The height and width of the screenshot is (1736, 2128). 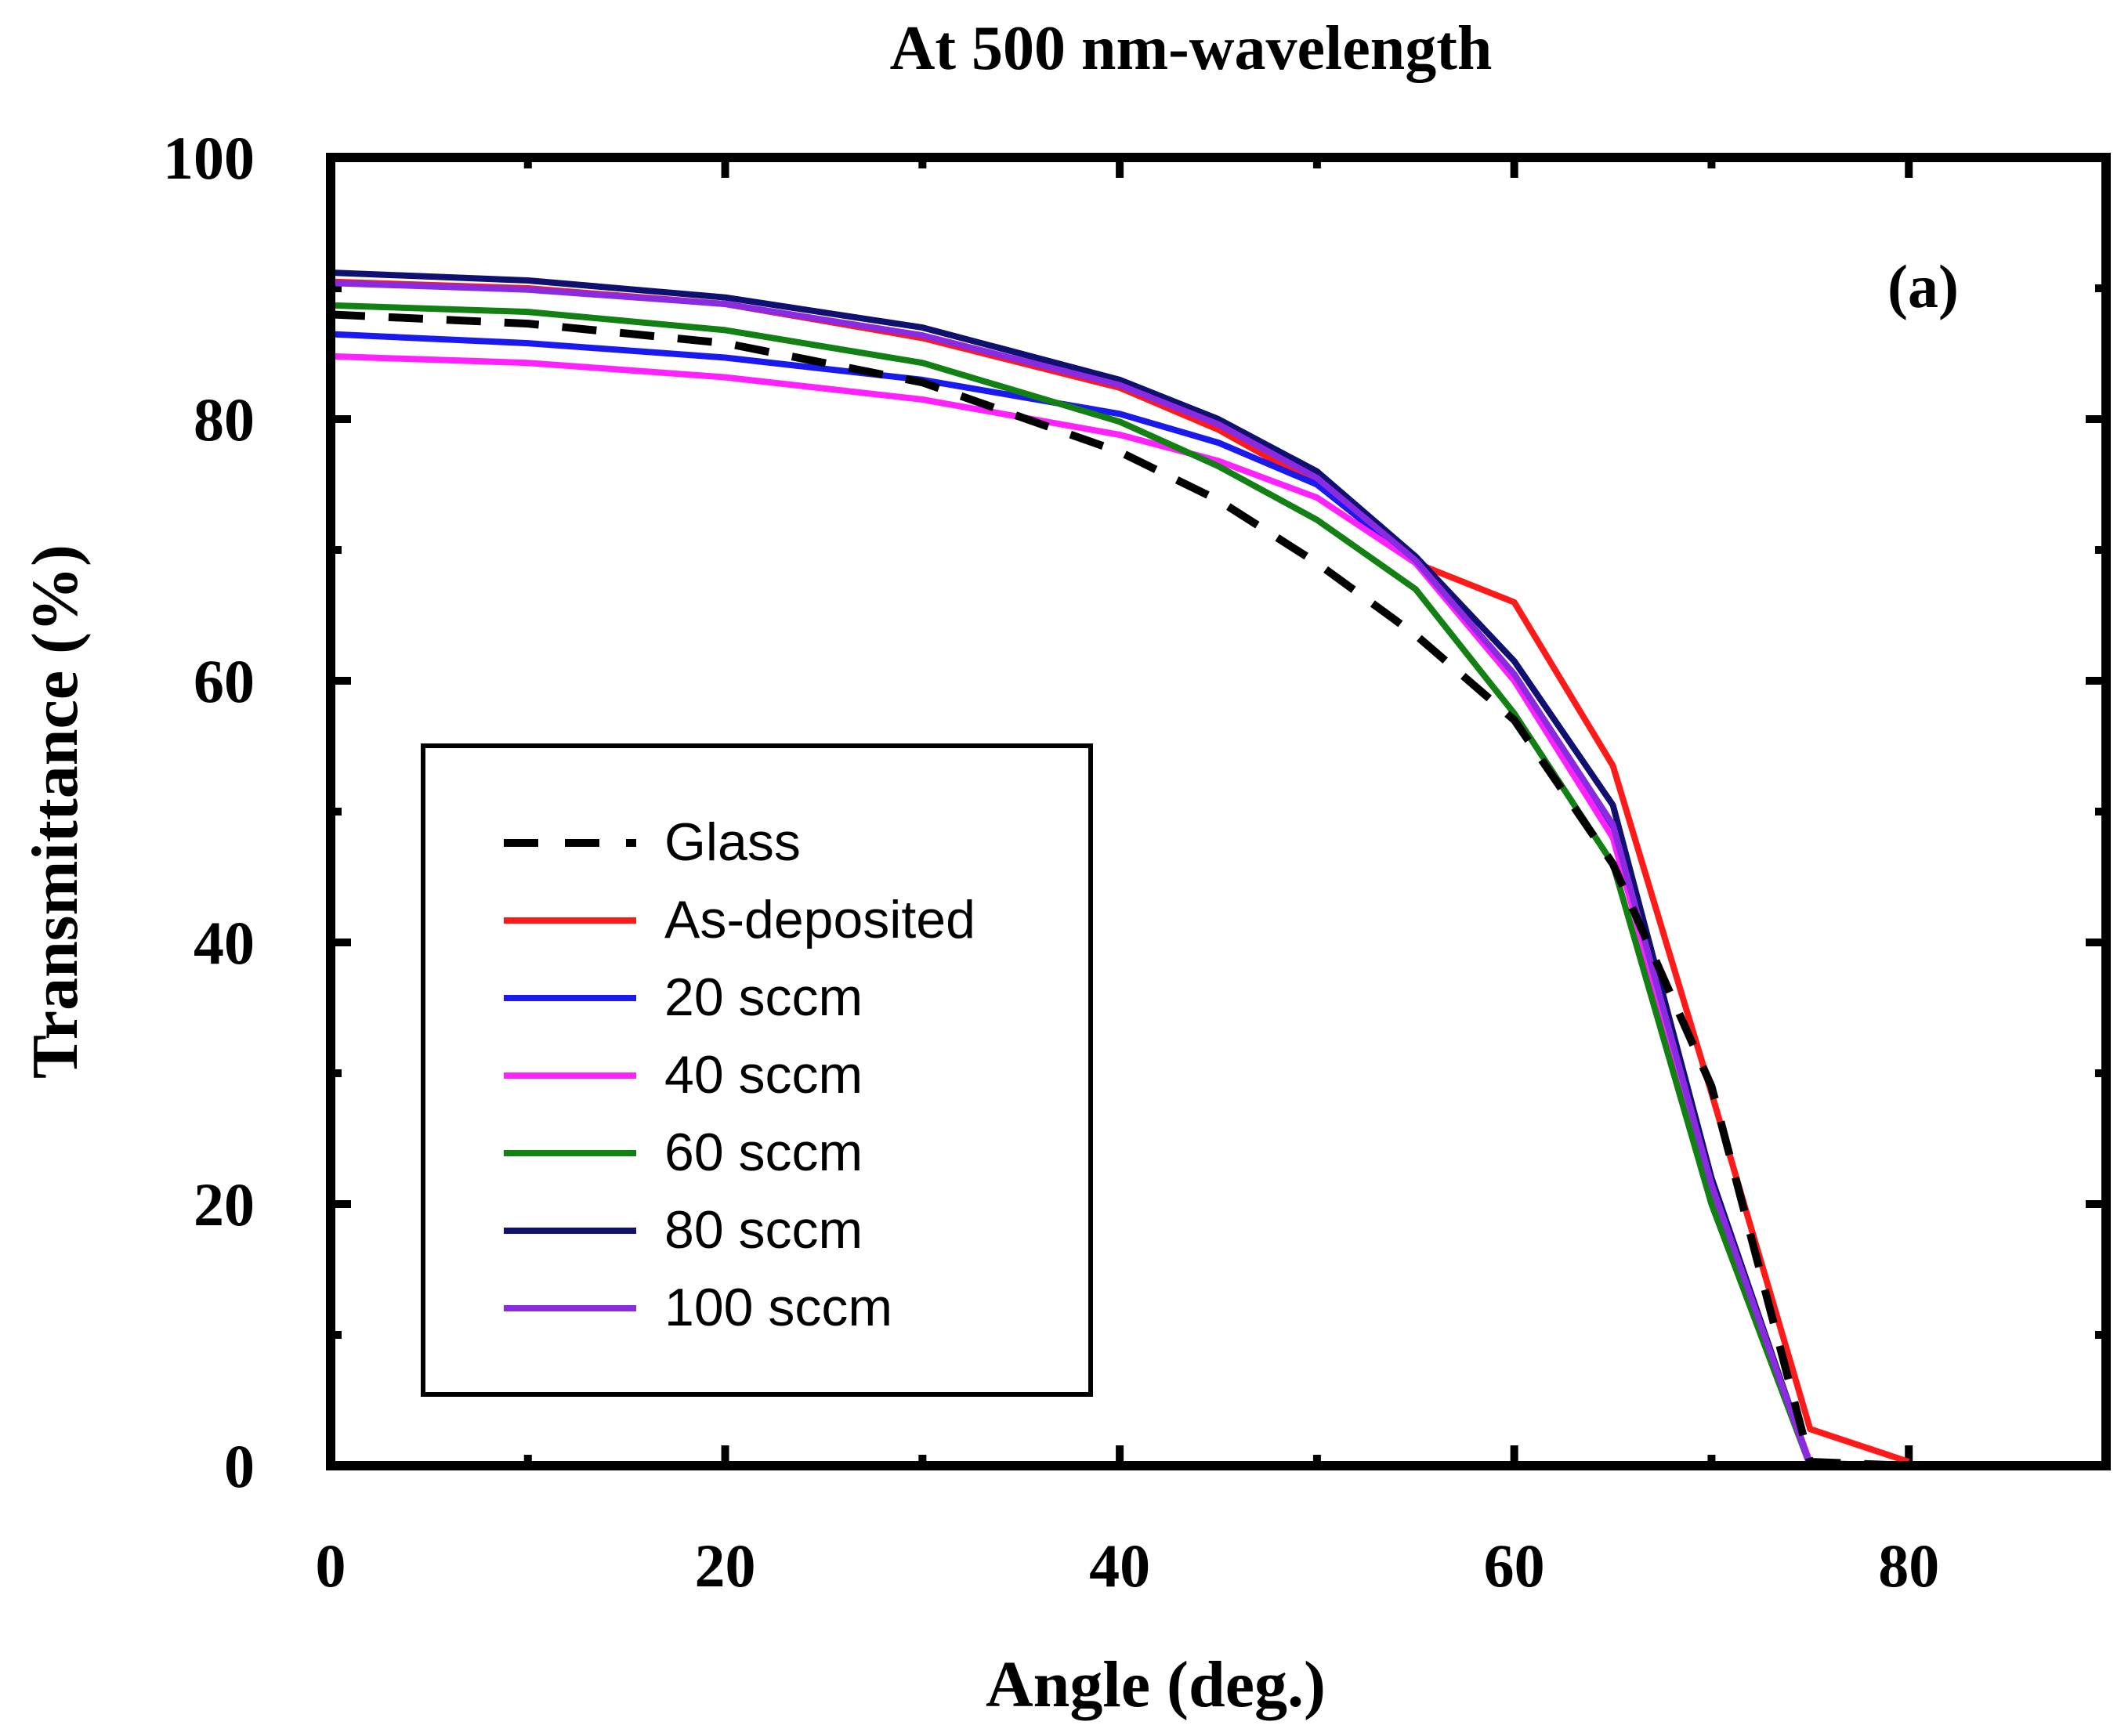 What do you see at coordinates (225, 1204) in the screenshot?
I see `y-tick-label: 20` at bounding box center [225, 1204].